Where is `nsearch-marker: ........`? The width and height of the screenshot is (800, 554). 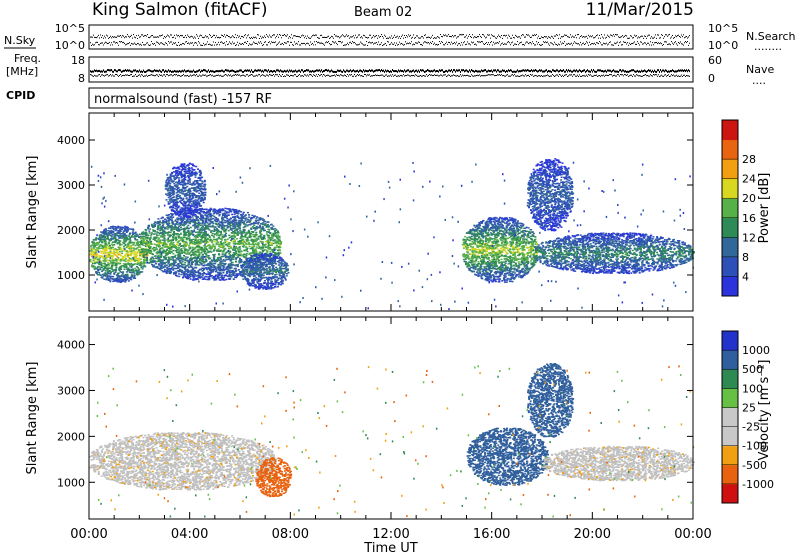 nsearch-marker: ........ is located at coordinates (768, 46).